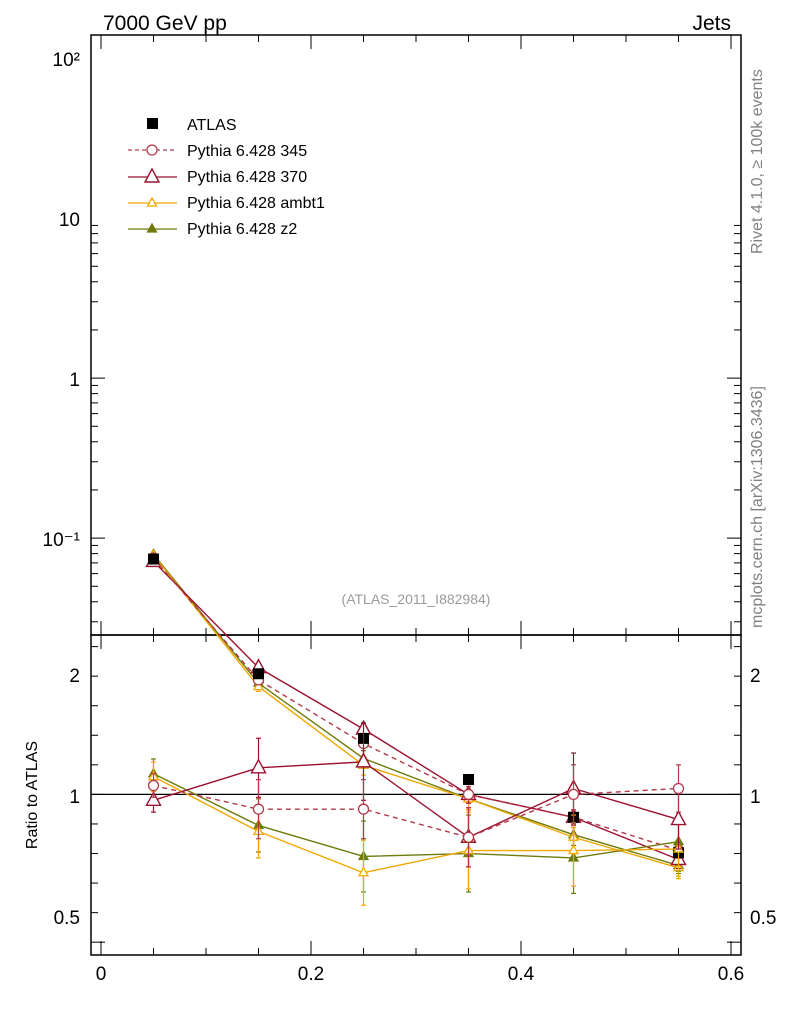 Image resolution: width=786 pixels, height=1029 pixels. I want to click on ratio-y-tick-label-right: 2, so click(755, 676).